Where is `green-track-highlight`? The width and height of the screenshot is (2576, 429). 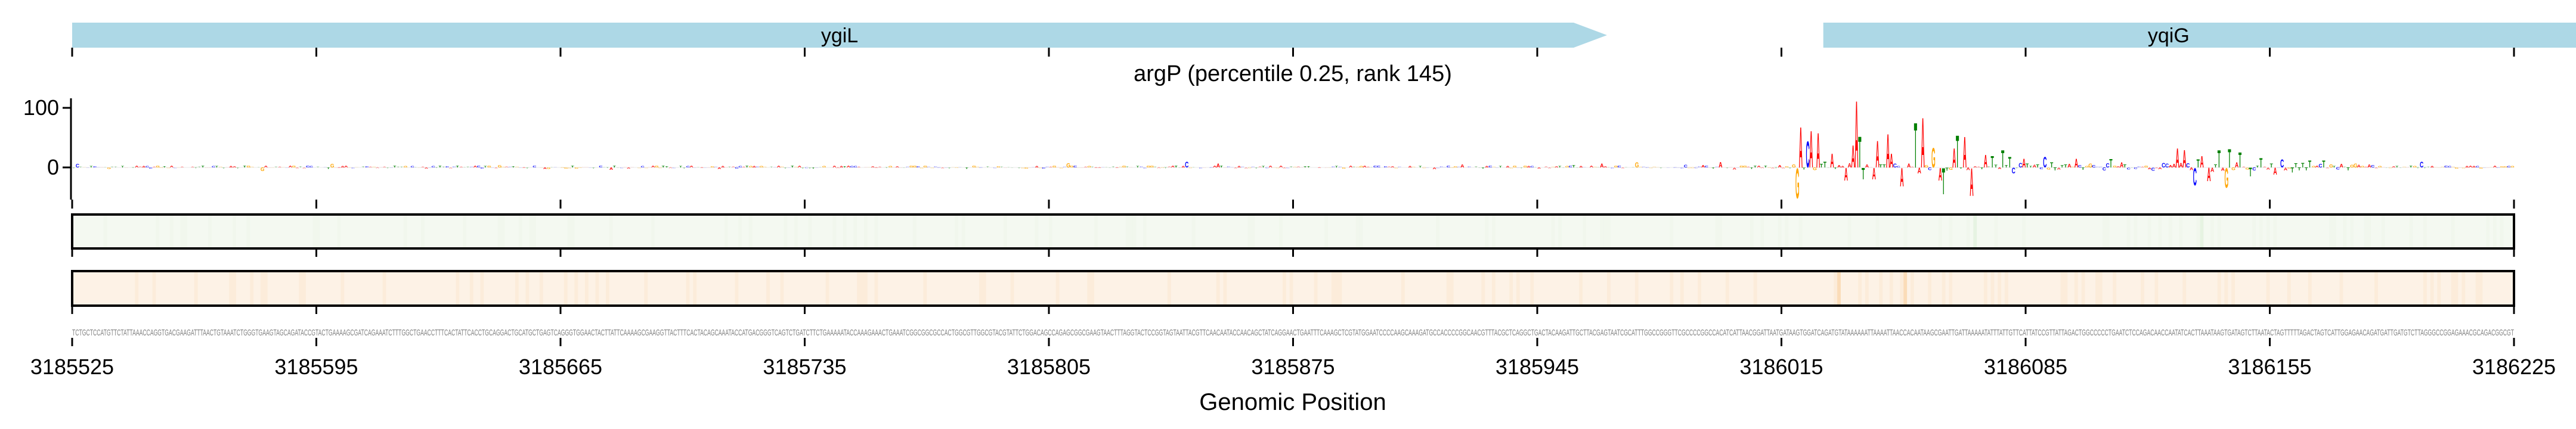 green-track-highlight is located at coordinates (1975, 231).